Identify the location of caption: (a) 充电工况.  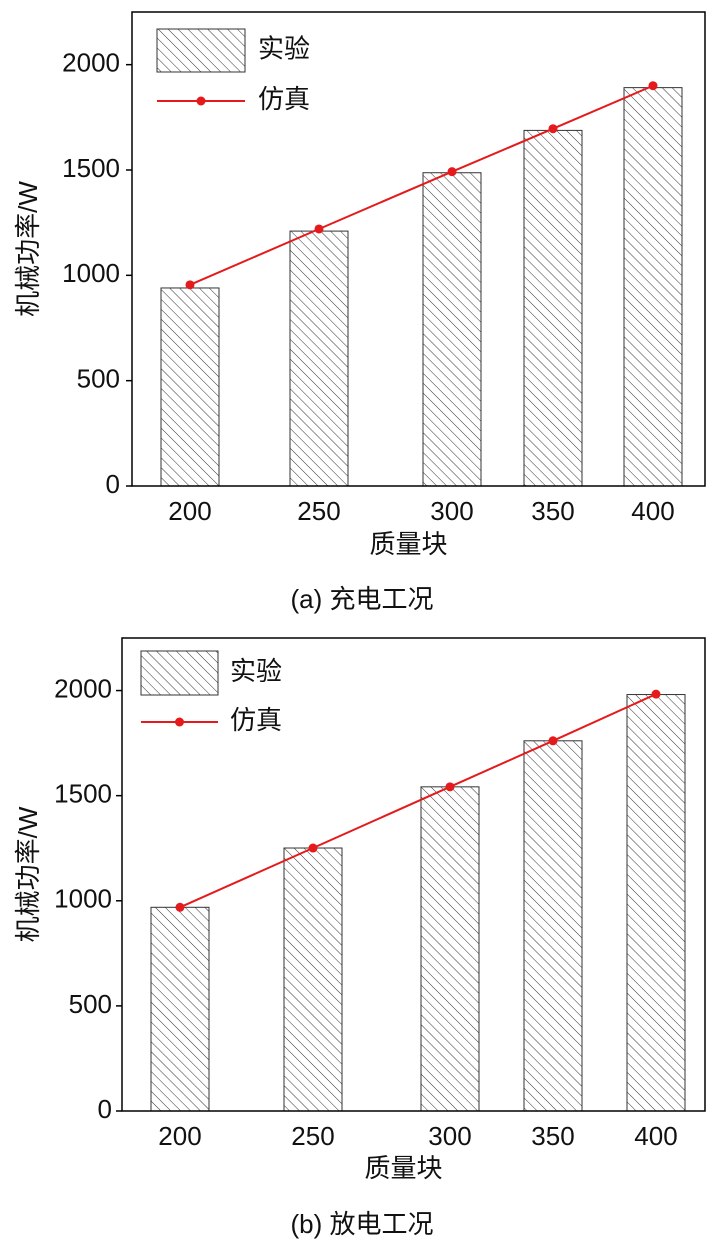
(361, 599).